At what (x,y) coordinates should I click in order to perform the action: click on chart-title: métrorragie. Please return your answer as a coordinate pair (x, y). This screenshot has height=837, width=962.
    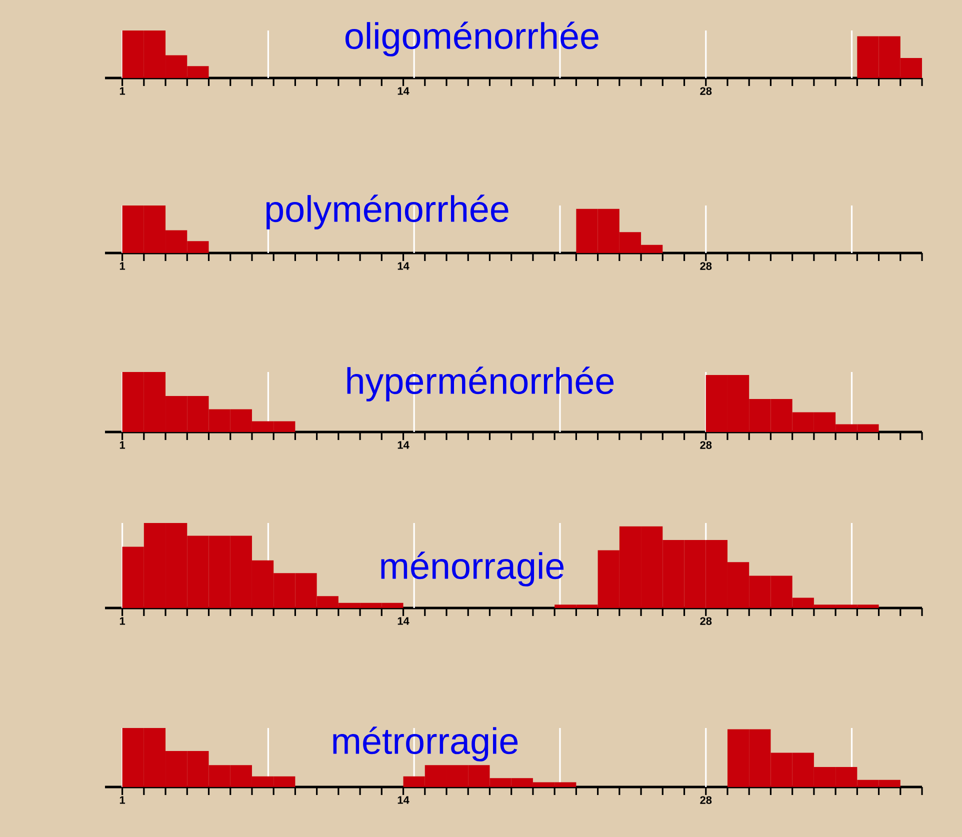
    Looking at the image, I should click on (425, 744).